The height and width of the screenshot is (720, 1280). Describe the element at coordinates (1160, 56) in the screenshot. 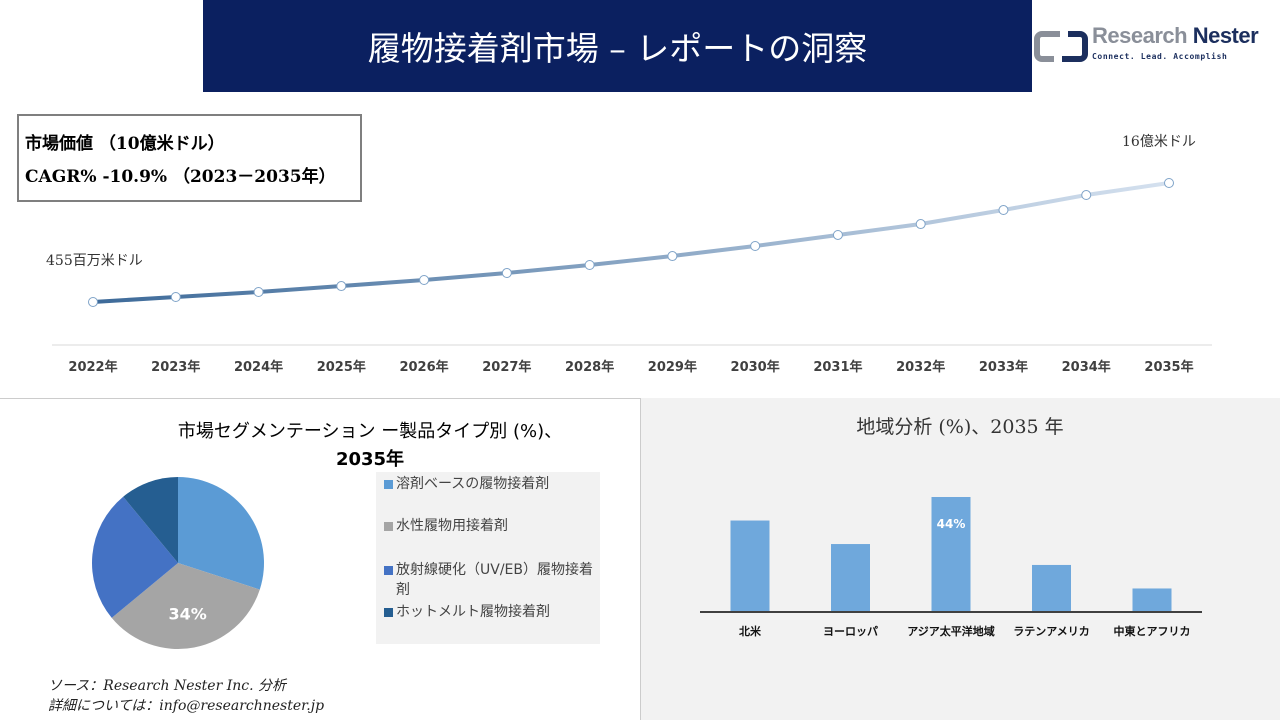

I see `logo-tagline: Connect. Lead. Accomplish` at that location.